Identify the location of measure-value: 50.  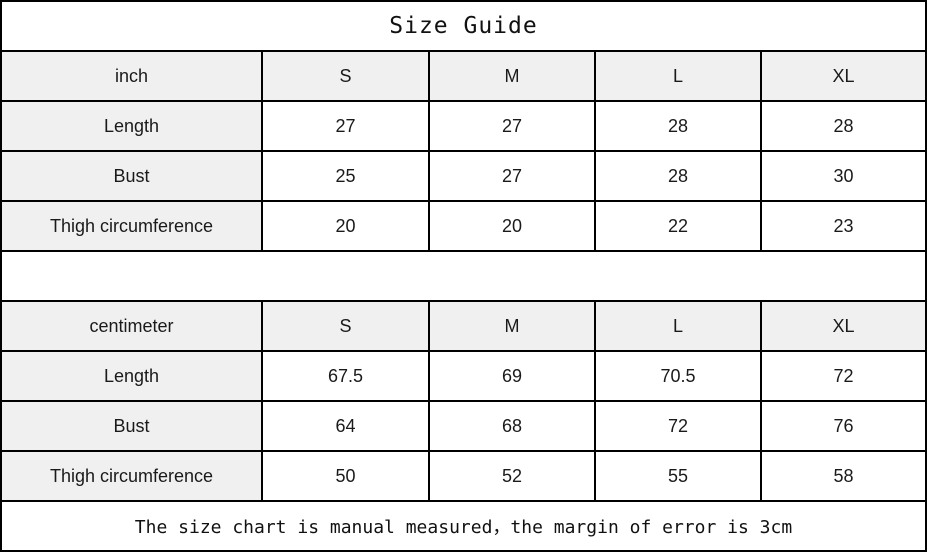
(346, 476).